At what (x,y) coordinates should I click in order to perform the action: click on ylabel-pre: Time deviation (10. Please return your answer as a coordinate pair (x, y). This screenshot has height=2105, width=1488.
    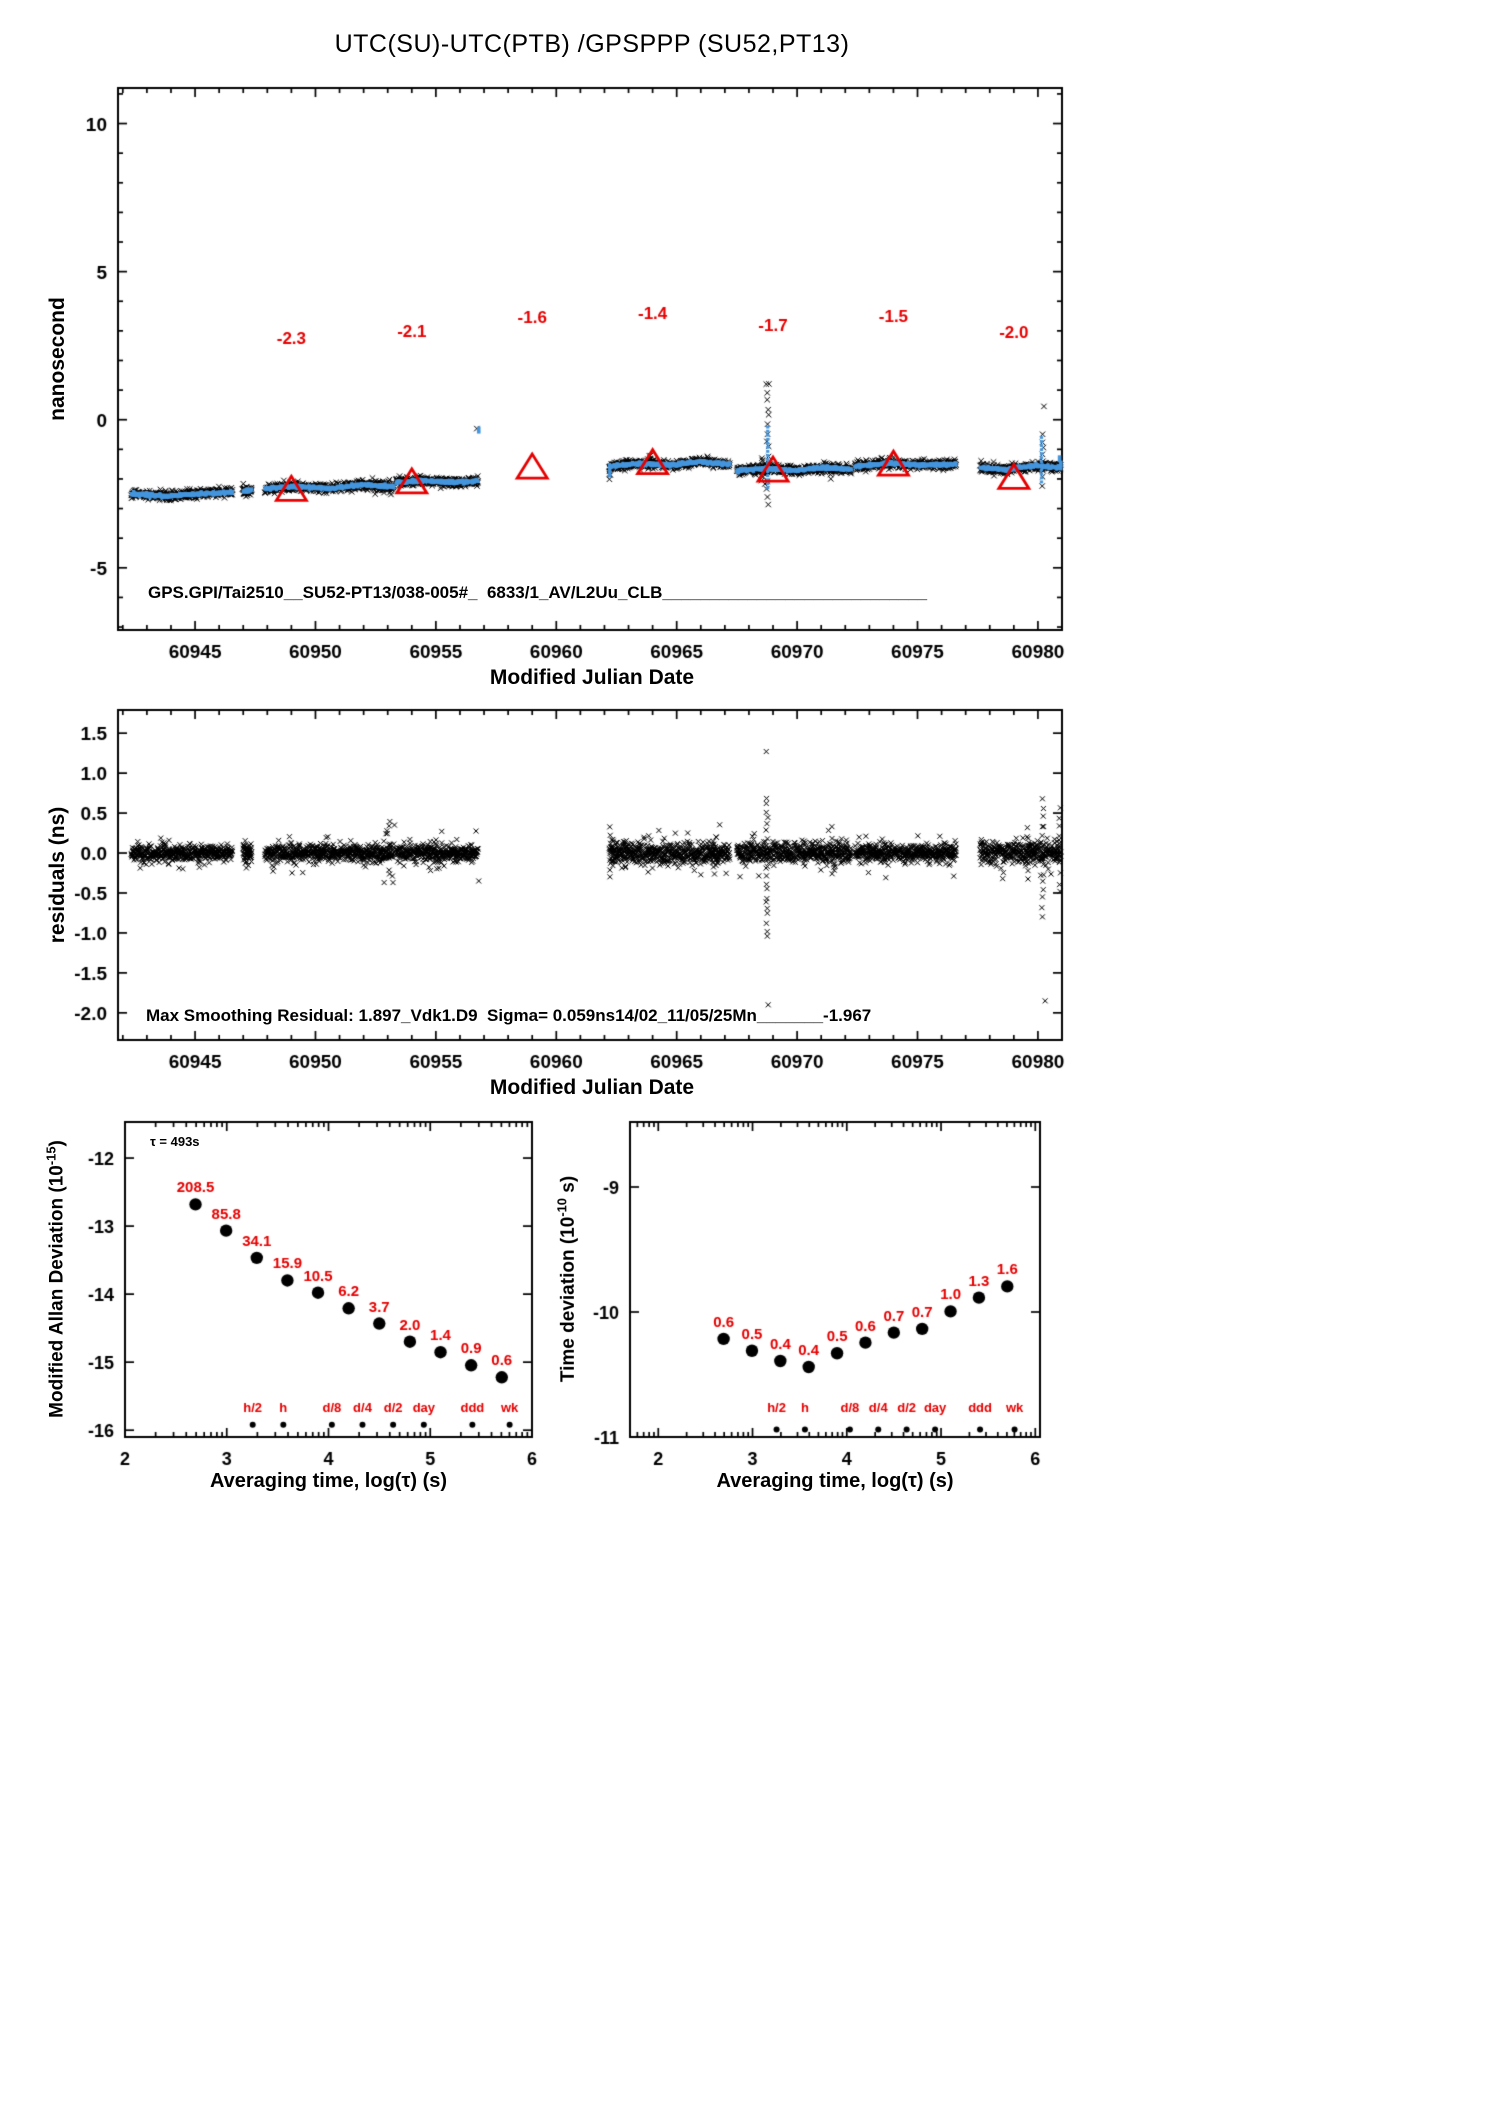
    Looking at the image, I should click on (568, 1299).